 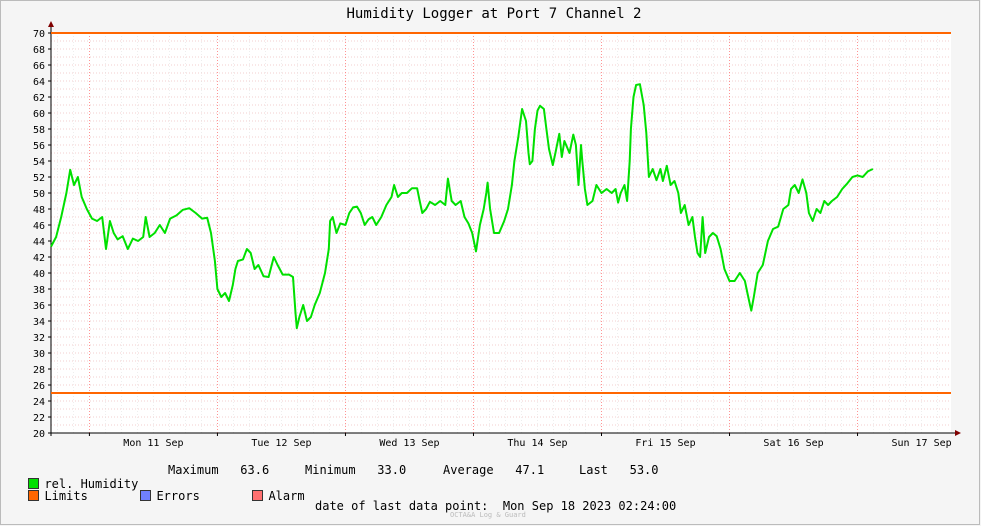 I want to click on x-tick-label: Thu 14 Sep, so click(x=537, y=443).